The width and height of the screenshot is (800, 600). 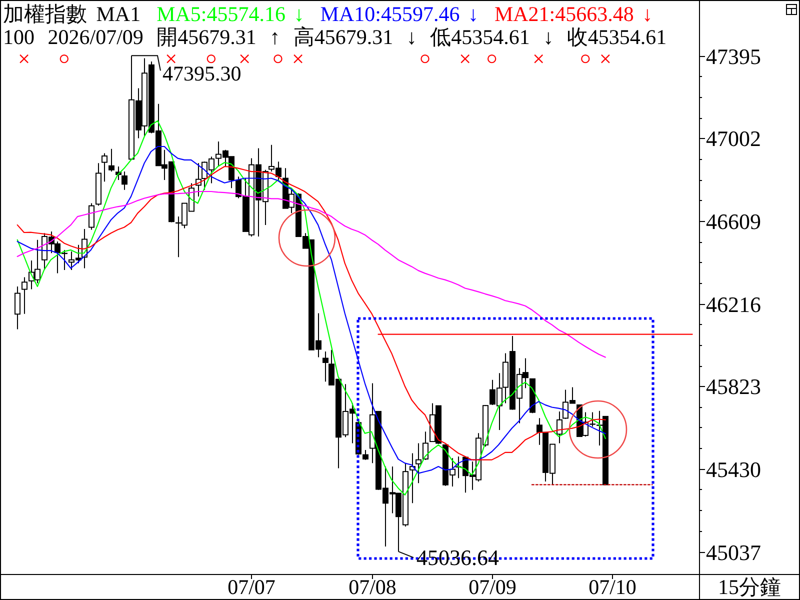 I want to click on title: 加權指數 MA1, so click(x=72, y=14).